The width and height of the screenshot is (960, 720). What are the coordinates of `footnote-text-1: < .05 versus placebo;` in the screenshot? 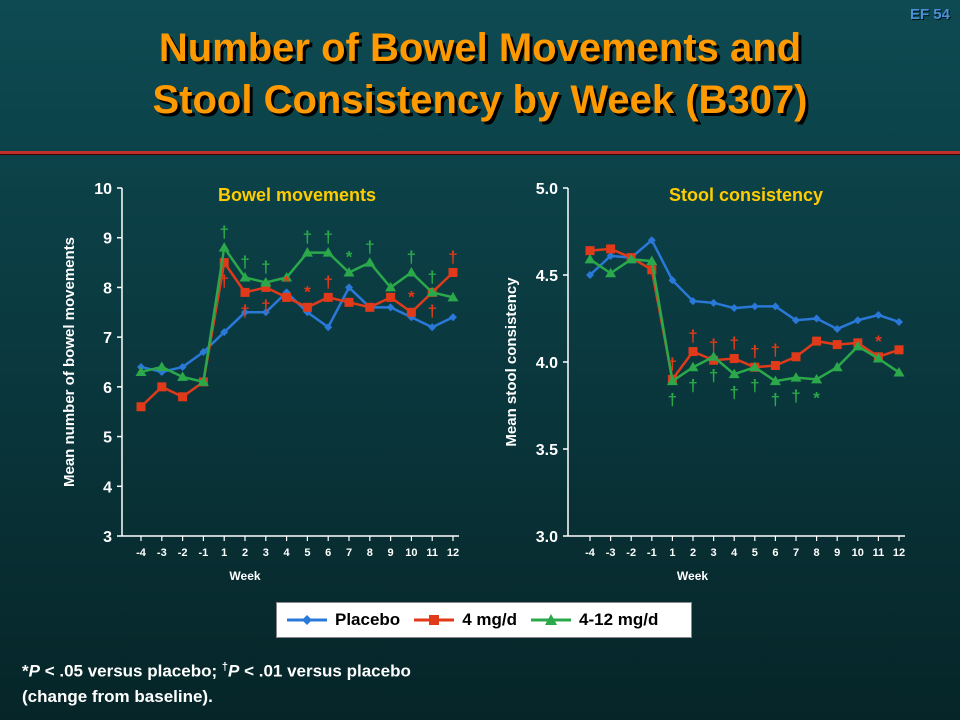 It's located at (130, 671).